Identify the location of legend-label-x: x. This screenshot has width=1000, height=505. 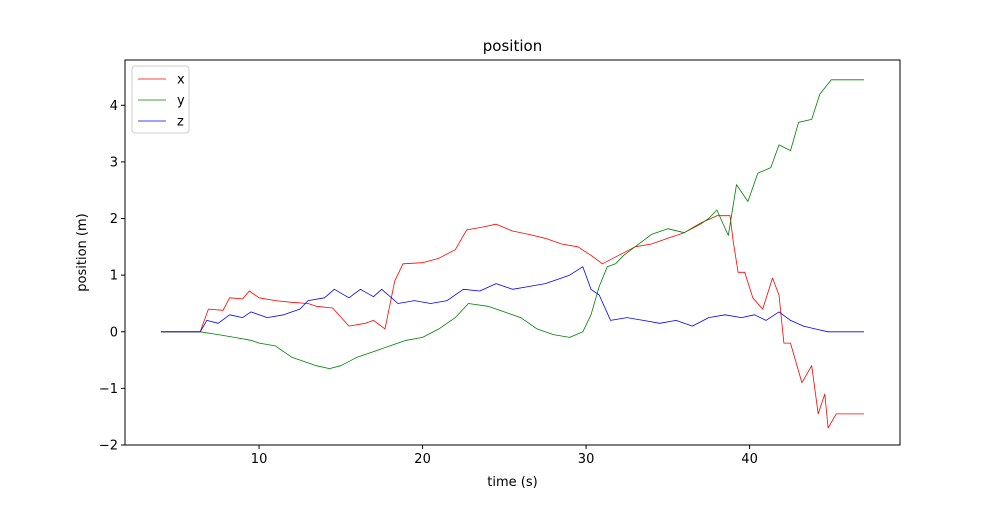
(181, 80).